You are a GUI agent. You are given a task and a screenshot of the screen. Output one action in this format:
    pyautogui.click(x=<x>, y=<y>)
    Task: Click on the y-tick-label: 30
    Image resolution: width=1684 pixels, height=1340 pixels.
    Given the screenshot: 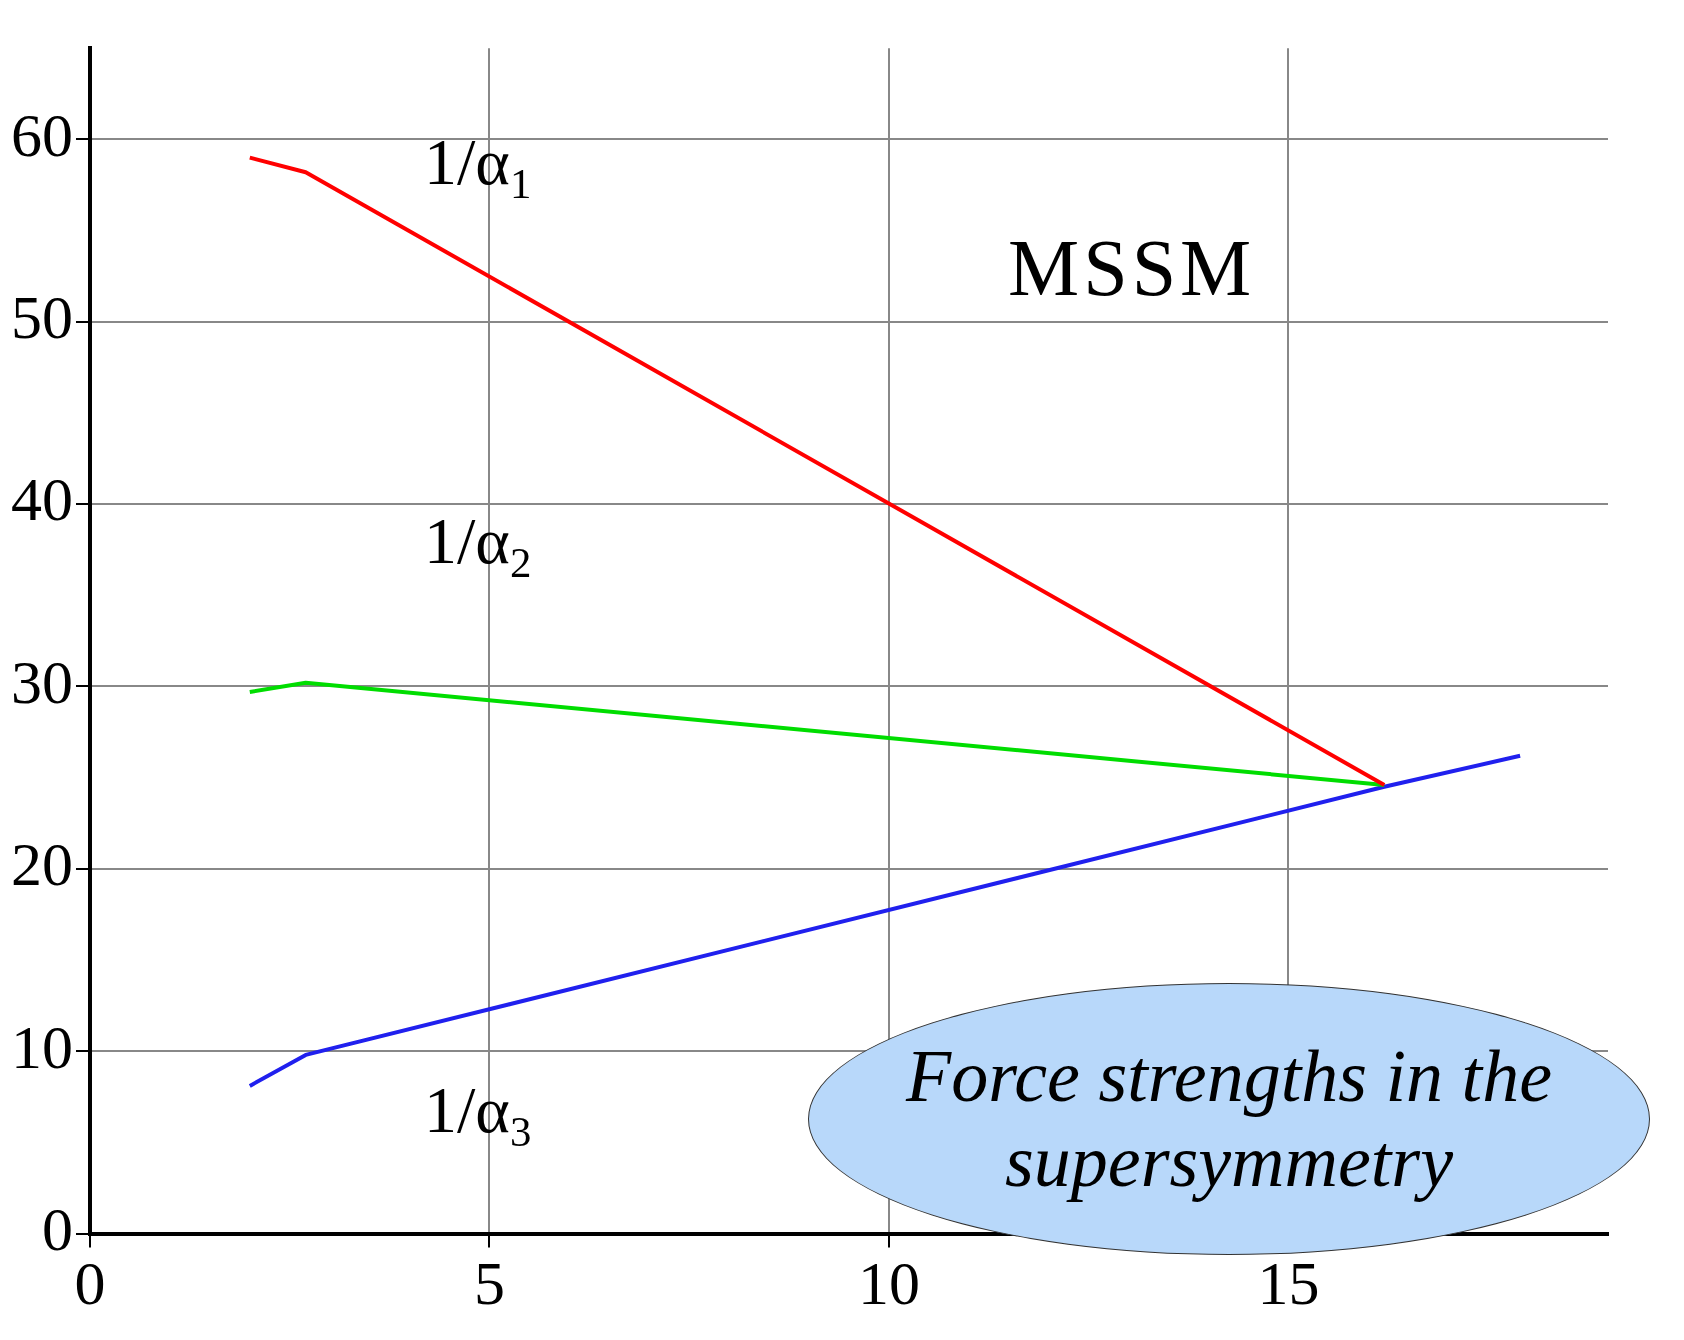 What is the action you would take?
    pyautogui.click(x=42, y=681)
    